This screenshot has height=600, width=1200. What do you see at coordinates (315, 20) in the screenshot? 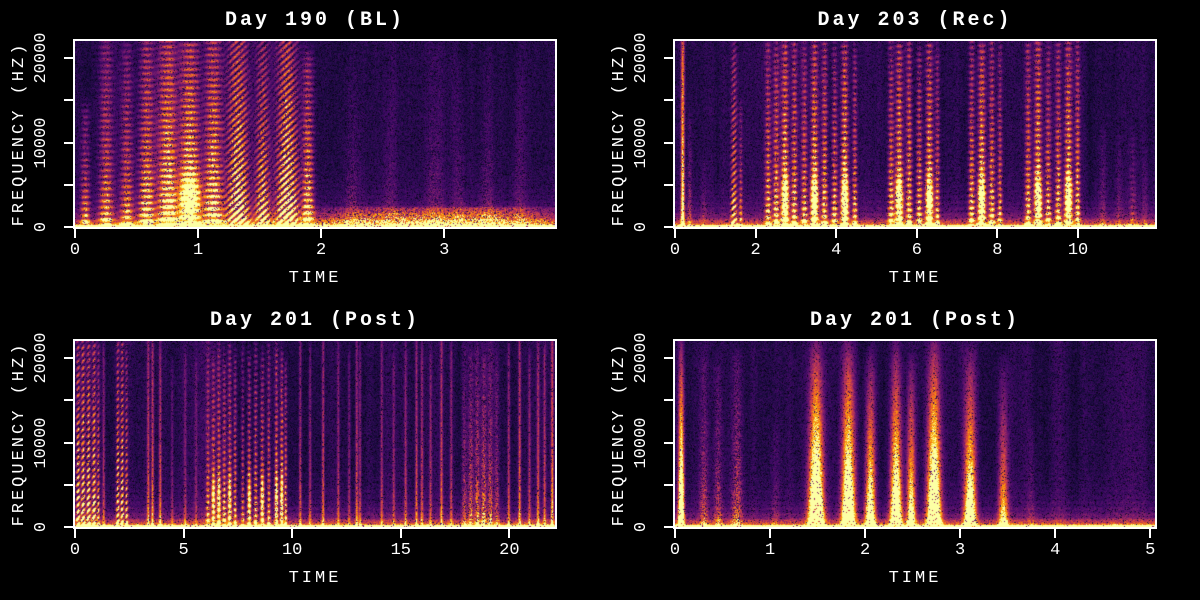
I see `panel-title: Day 190 (BL)` at bounding box center [315, 20].